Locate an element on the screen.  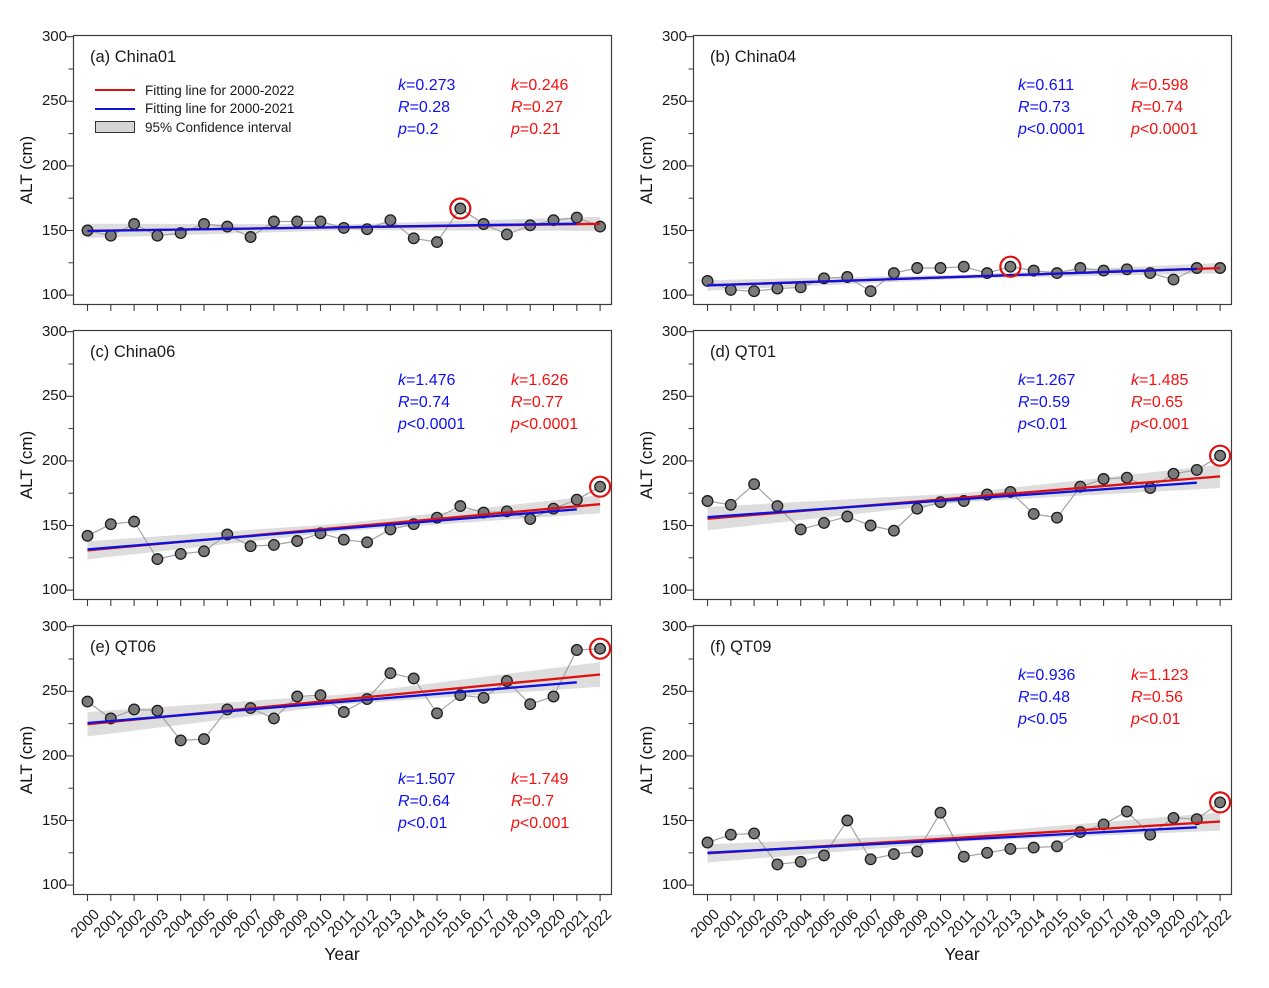
legend-label: Fitting line for 2000-2021 is located at coordinates (220, 109).